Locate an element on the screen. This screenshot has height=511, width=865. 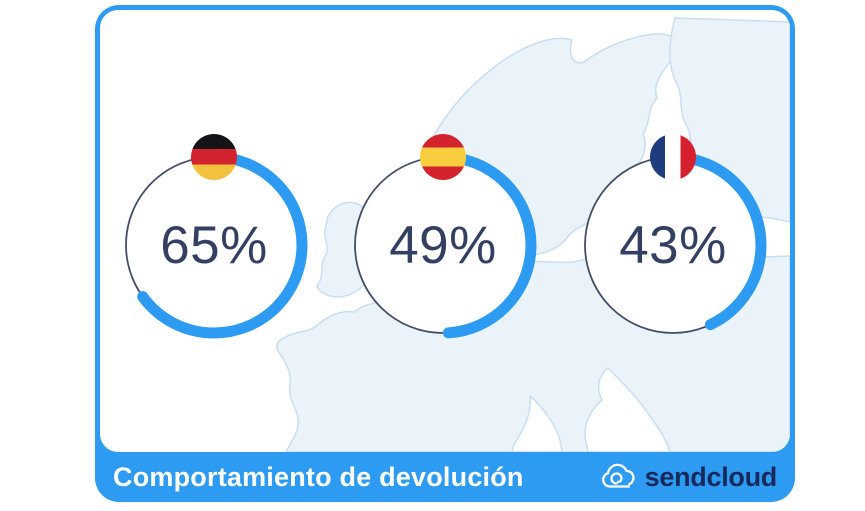
gauge-spain-value: 49% is located at coordinates (443, 245).